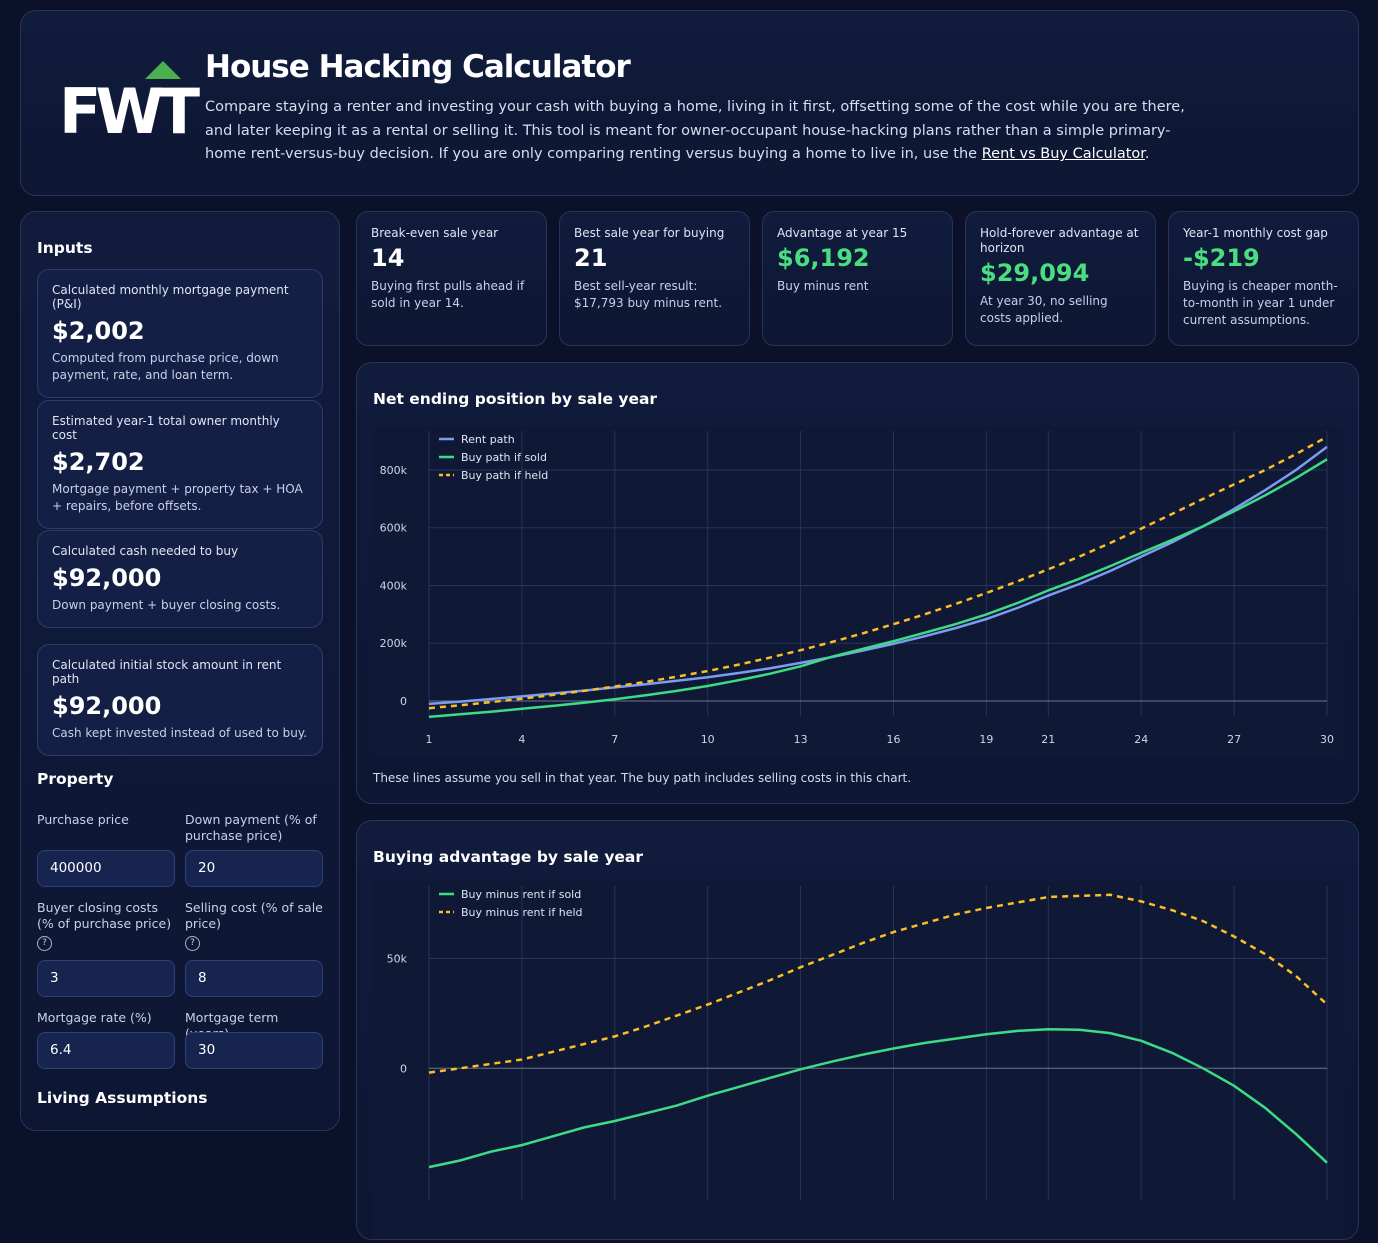 This screenshot has width=1378, height=1243. Describe the element at coordinates (504, 457) in the screenshot. I see `legend-label: Buy path if sold` at that location.